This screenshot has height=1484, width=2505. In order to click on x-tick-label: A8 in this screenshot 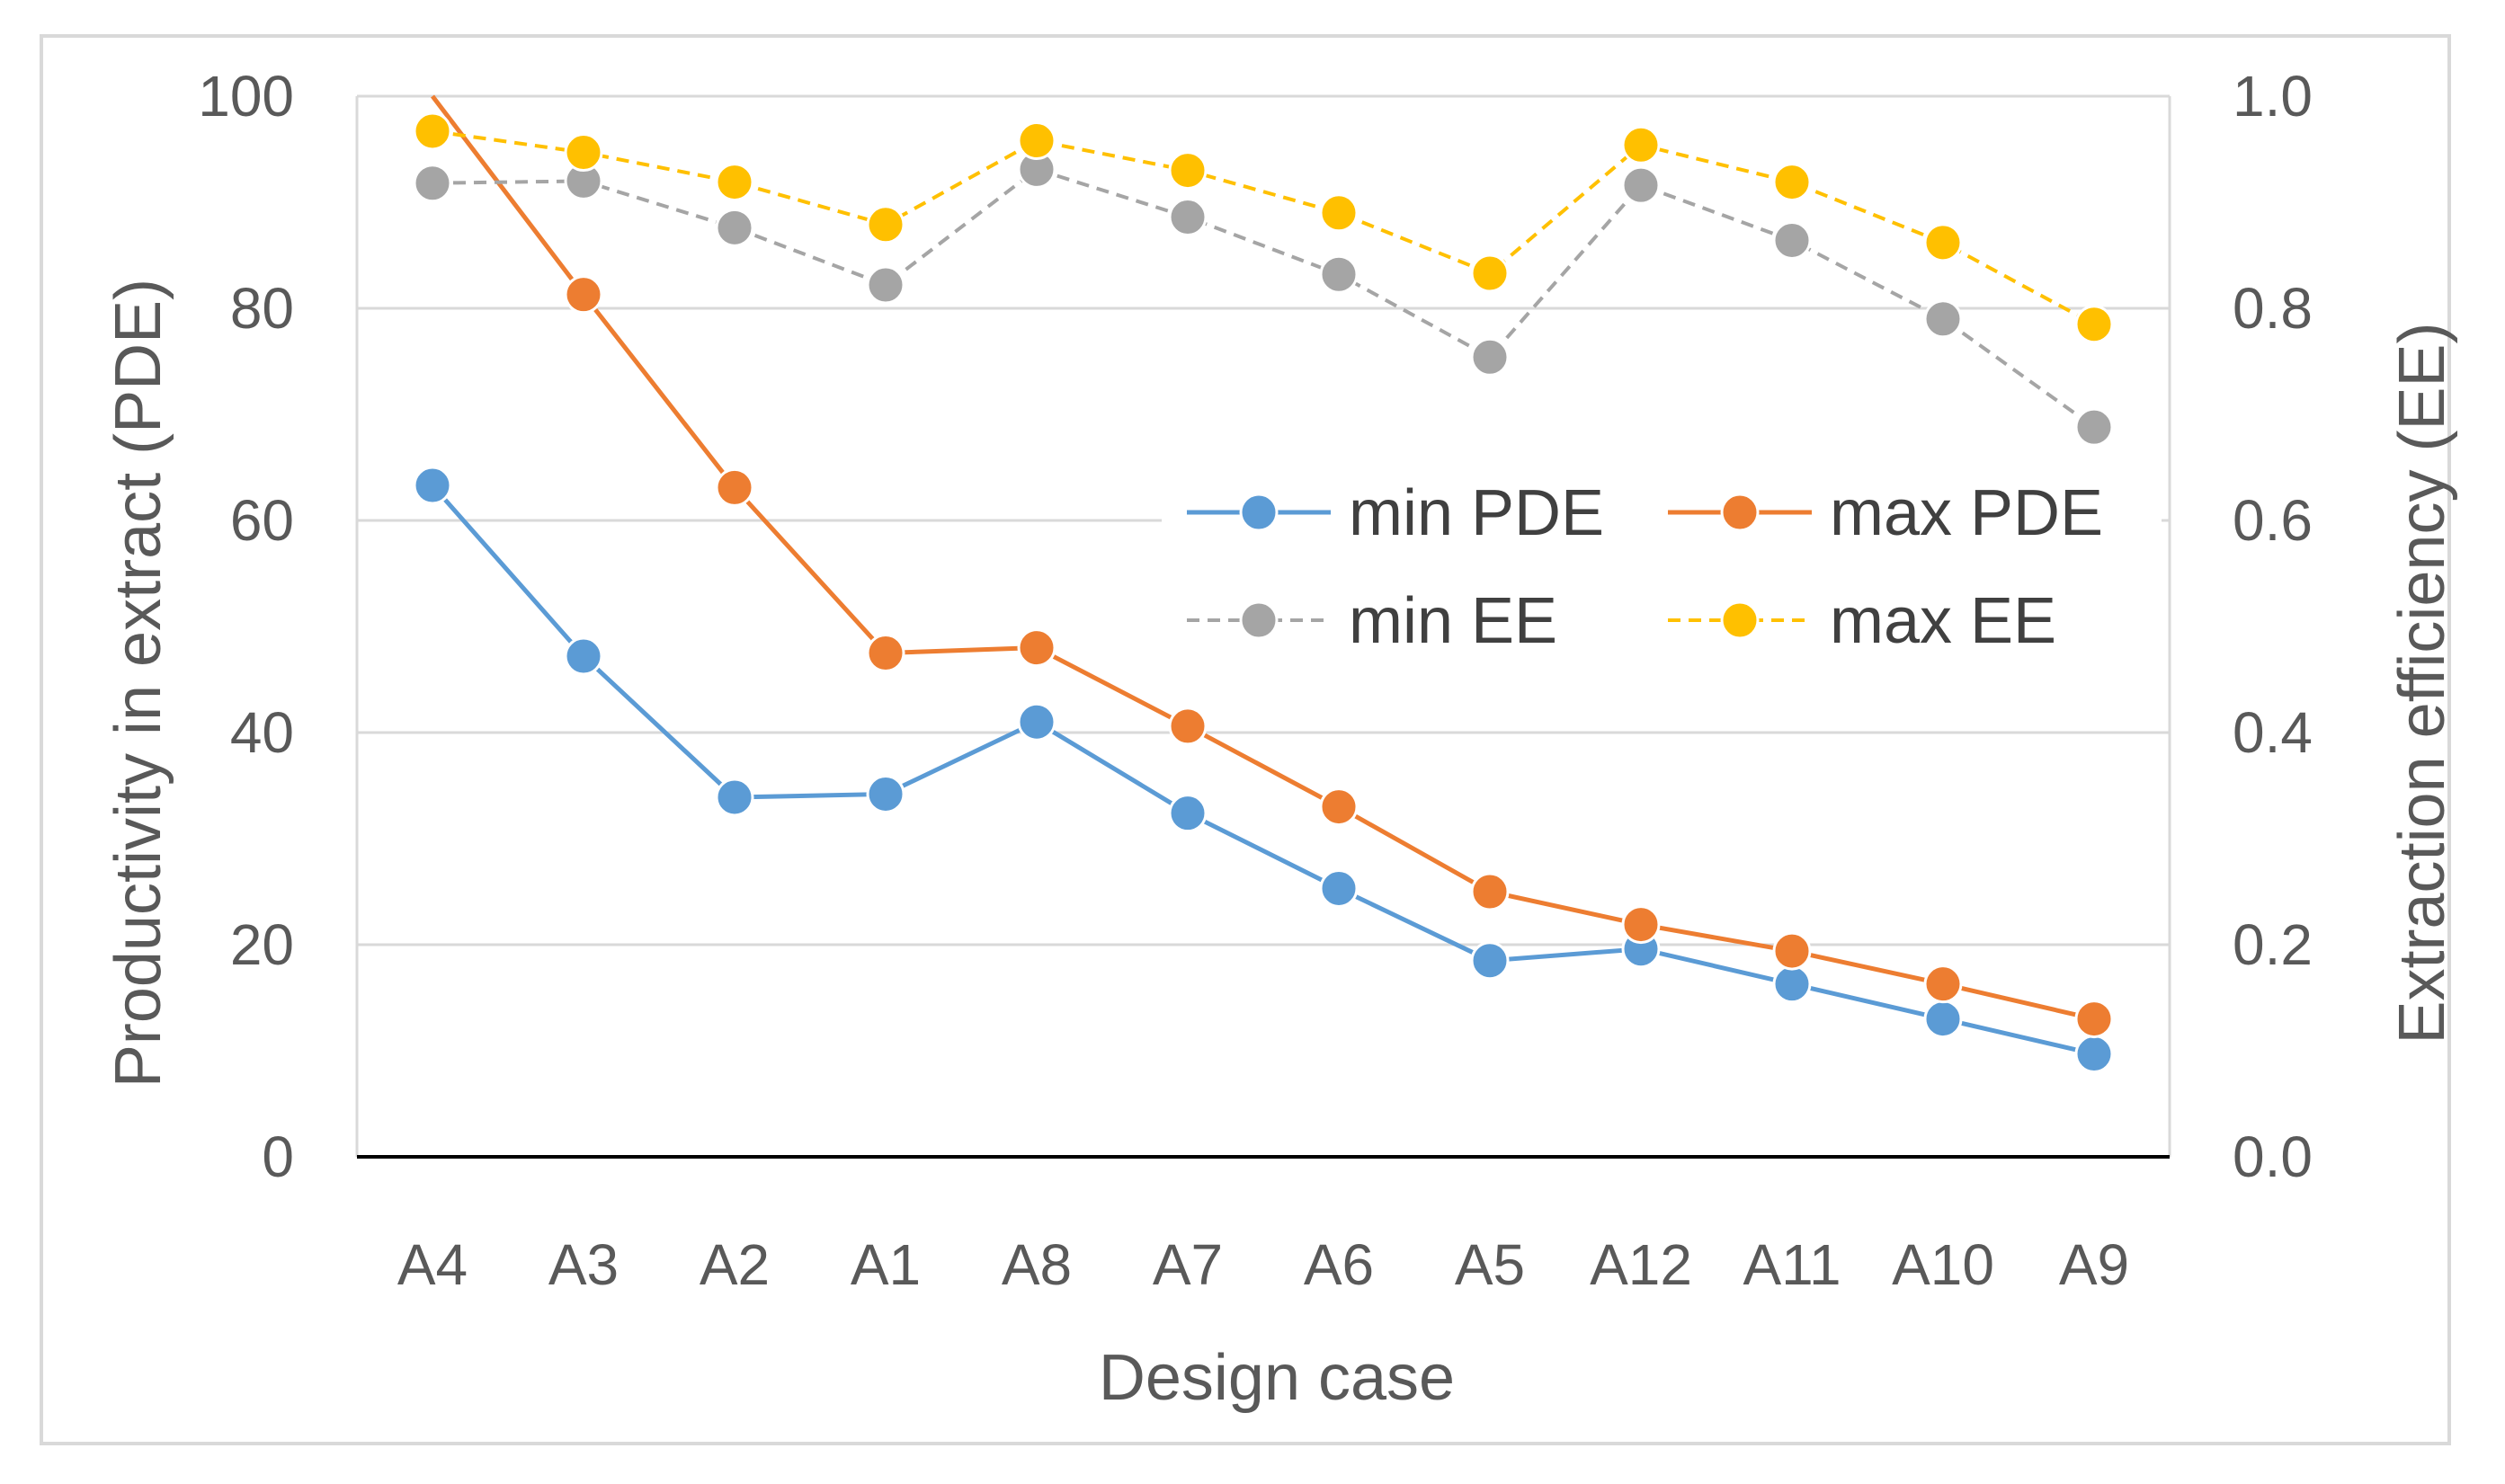, I will do `click(1037, 1264)`.